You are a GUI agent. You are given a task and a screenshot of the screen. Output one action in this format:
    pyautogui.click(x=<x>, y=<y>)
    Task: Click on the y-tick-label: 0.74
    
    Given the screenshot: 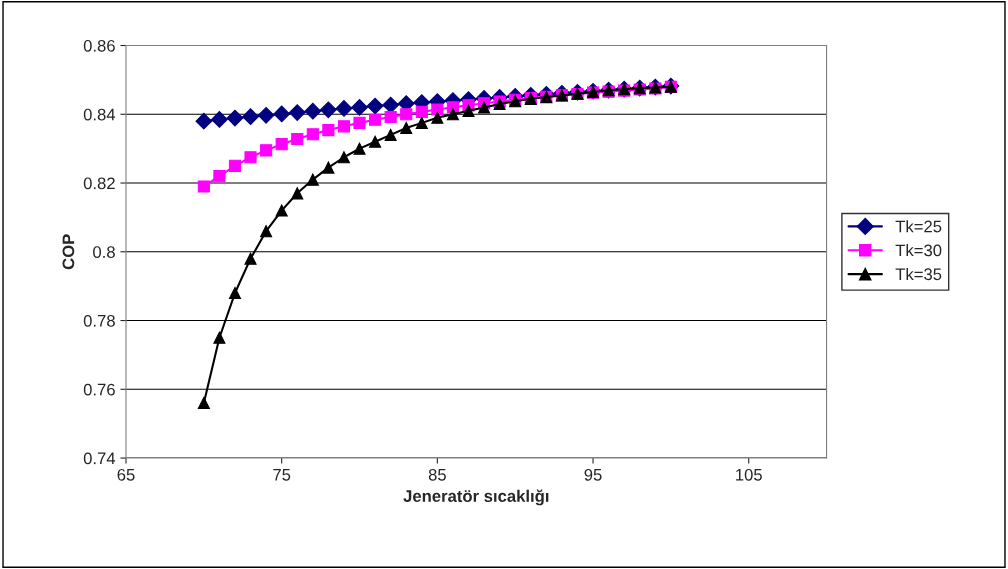 What is the action you would take?
    pyautogui.click(x=99, y=458)
    